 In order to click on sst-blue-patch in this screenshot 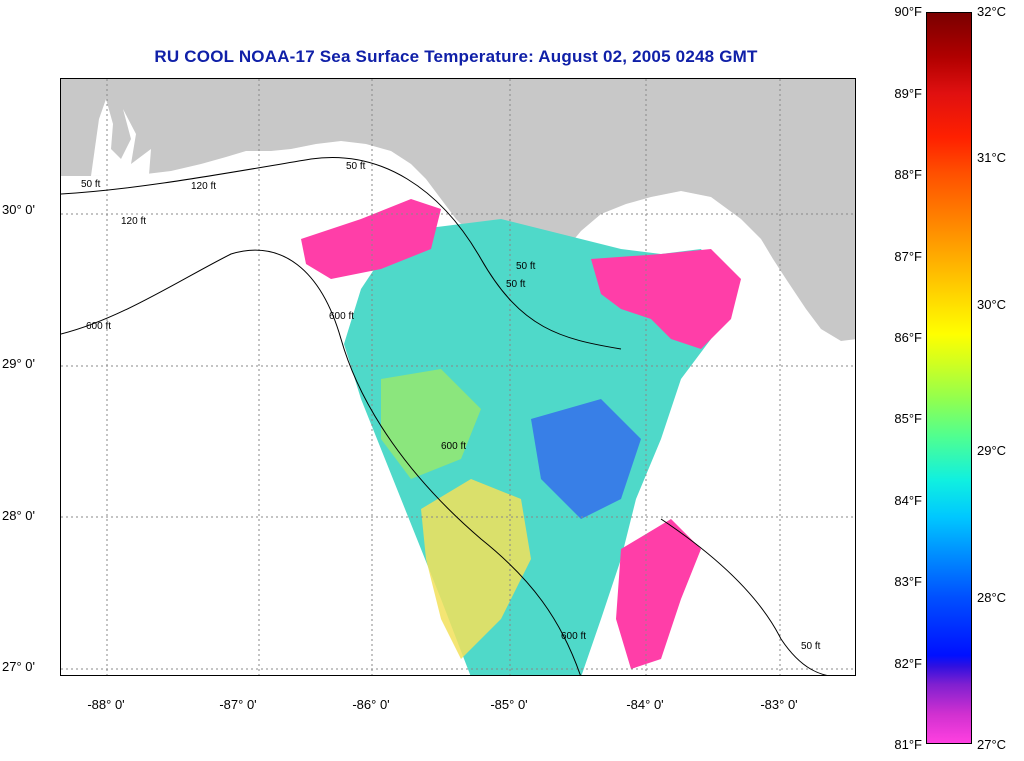, I will do `click(586, 459)`.